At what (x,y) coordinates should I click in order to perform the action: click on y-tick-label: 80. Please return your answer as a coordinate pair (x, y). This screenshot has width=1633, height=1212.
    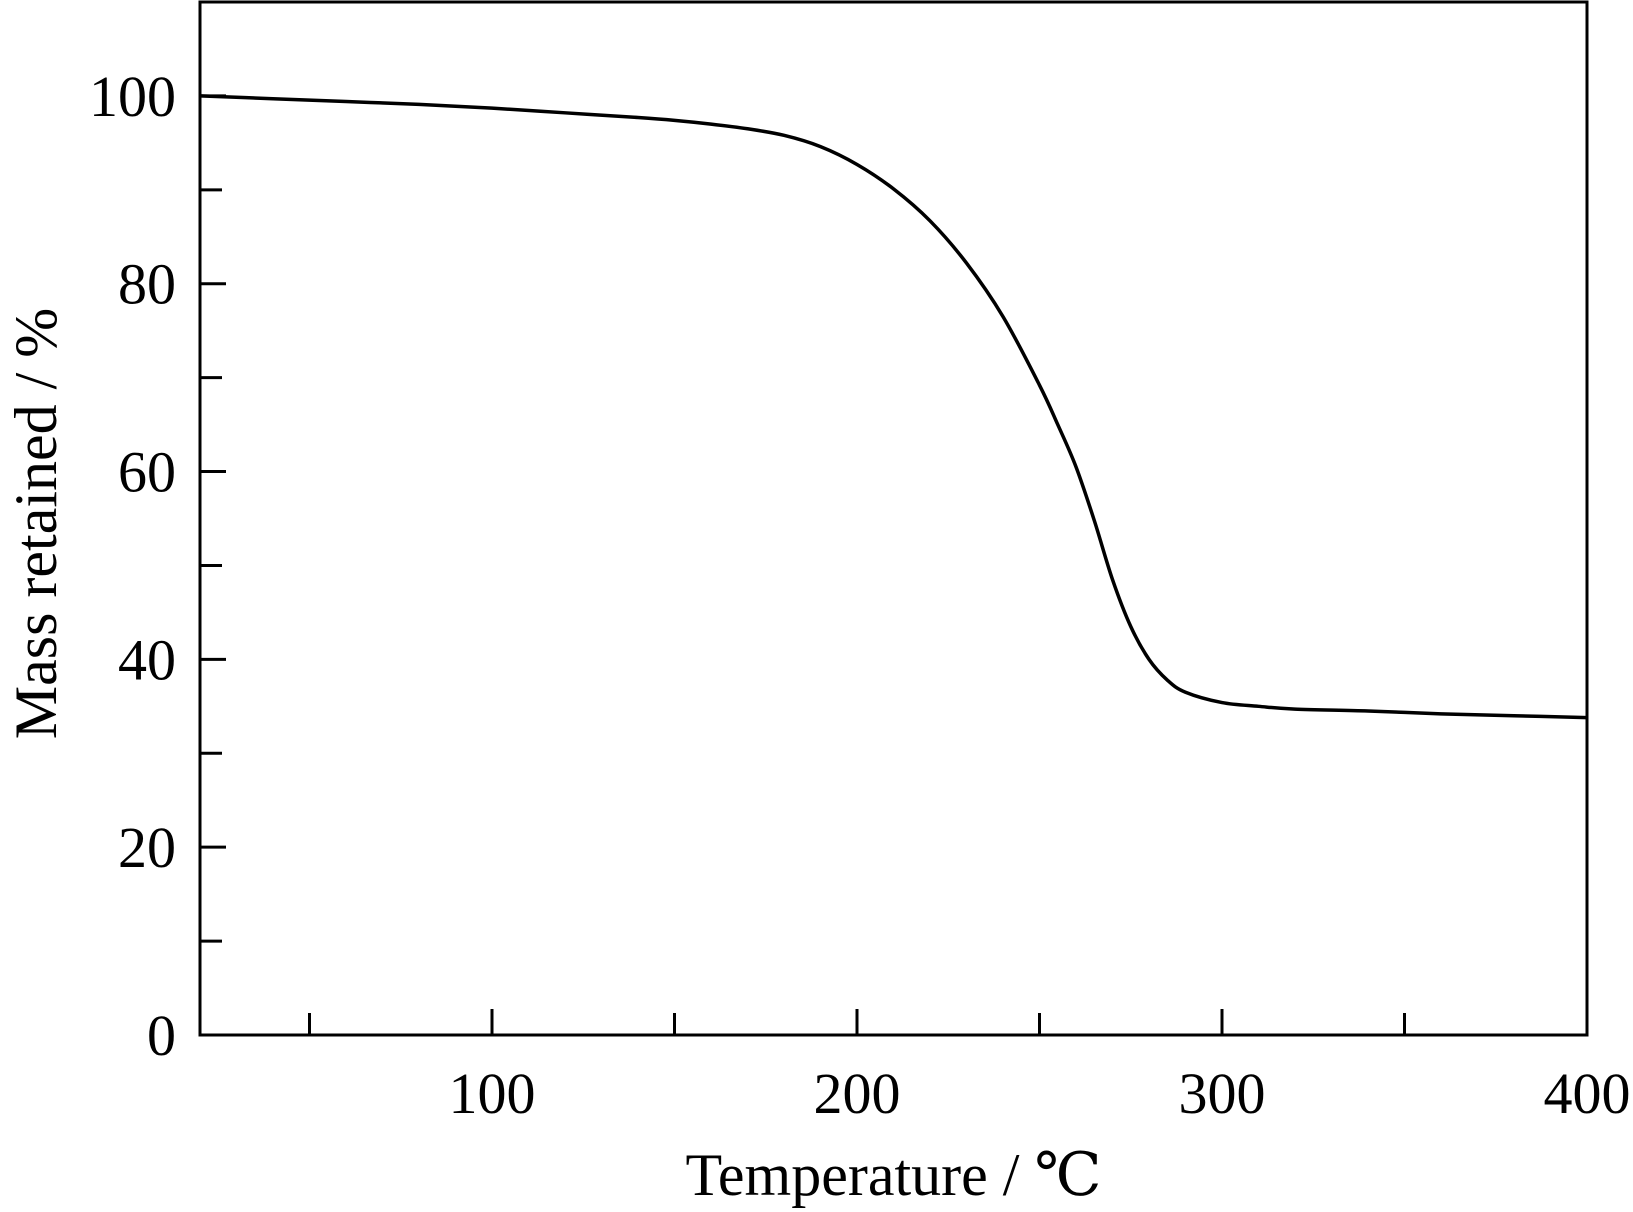
    Looking at the image, I should click on (147, 284).